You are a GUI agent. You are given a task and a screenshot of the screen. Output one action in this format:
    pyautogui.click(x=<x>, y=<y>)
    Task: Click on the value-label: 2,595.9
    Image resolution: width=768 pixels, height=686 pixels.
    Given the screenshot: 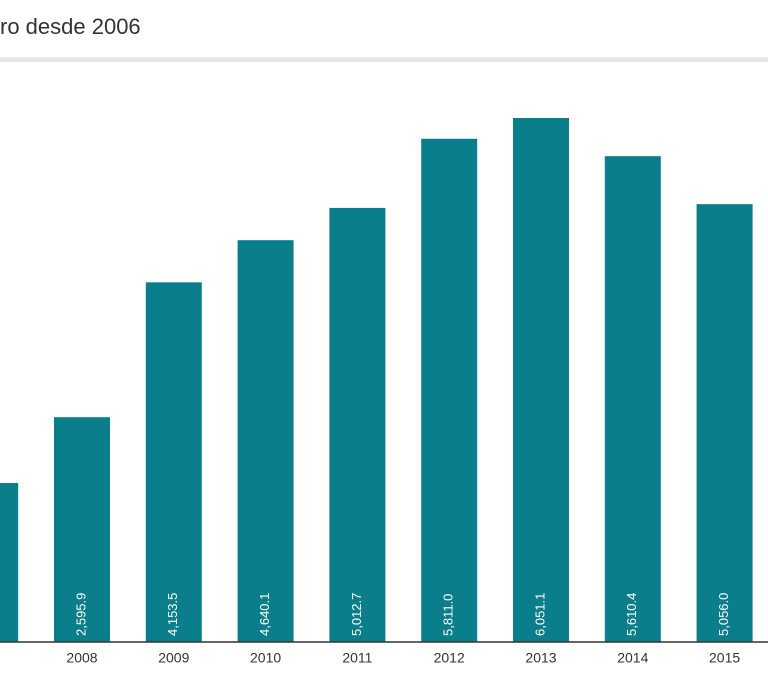 What is the action you would take?
    pyautogui.click(x=80, y=614)
    